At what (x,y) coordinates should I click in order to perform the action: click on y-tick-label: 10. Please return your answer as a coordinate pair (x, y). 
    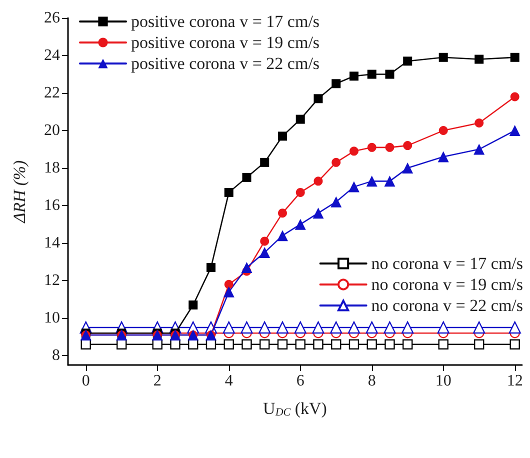
    Looking at the image, I should click on (52, 318).